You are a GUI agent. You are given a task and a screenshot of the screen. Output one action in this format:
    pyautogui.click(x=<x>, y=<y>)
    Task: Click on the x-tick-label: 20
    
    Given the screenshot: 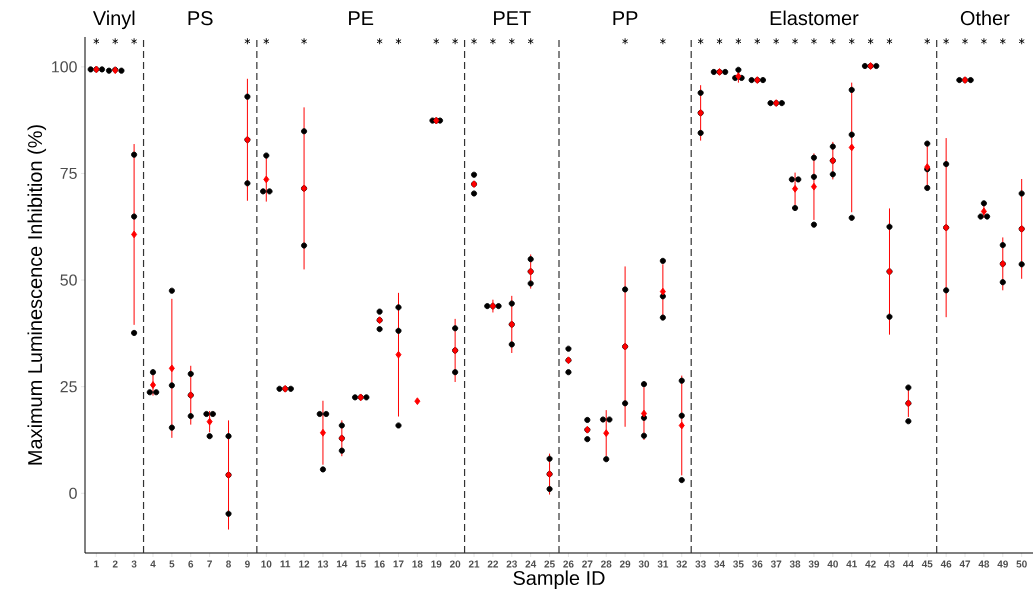 What is the action you would take?
    pyautogui.click(x=455, y=564)
    